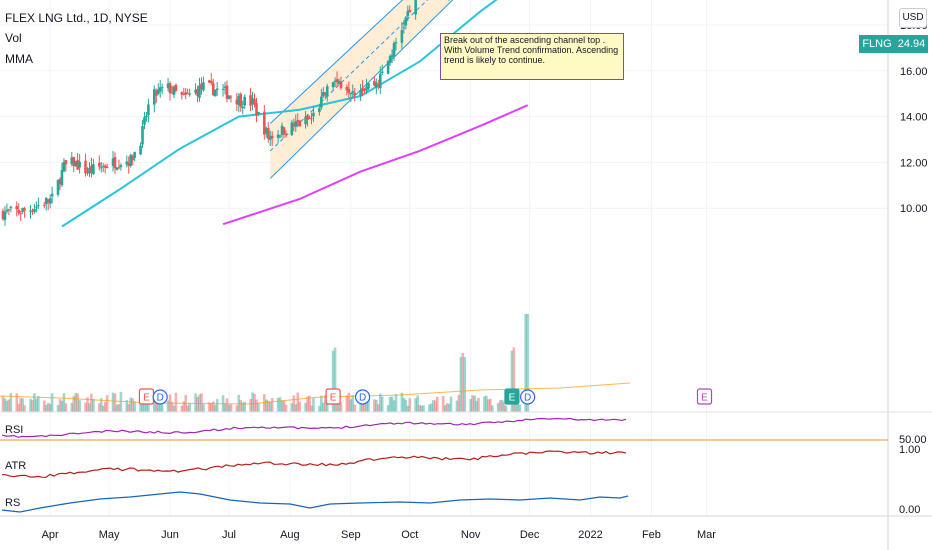 The image size is (932, 550). What do you see at coordinates (14, 430) in the screenshot?
I see `rsi-pane-label: RSI` at bounding box center [14, 430].